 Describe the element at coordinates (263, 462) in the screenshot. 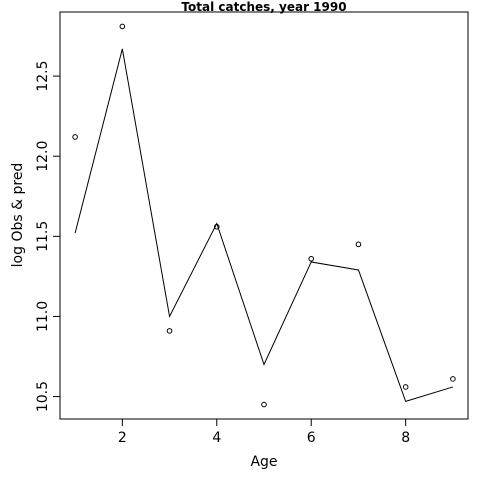

I see `x-axis-label: Age` at that location.